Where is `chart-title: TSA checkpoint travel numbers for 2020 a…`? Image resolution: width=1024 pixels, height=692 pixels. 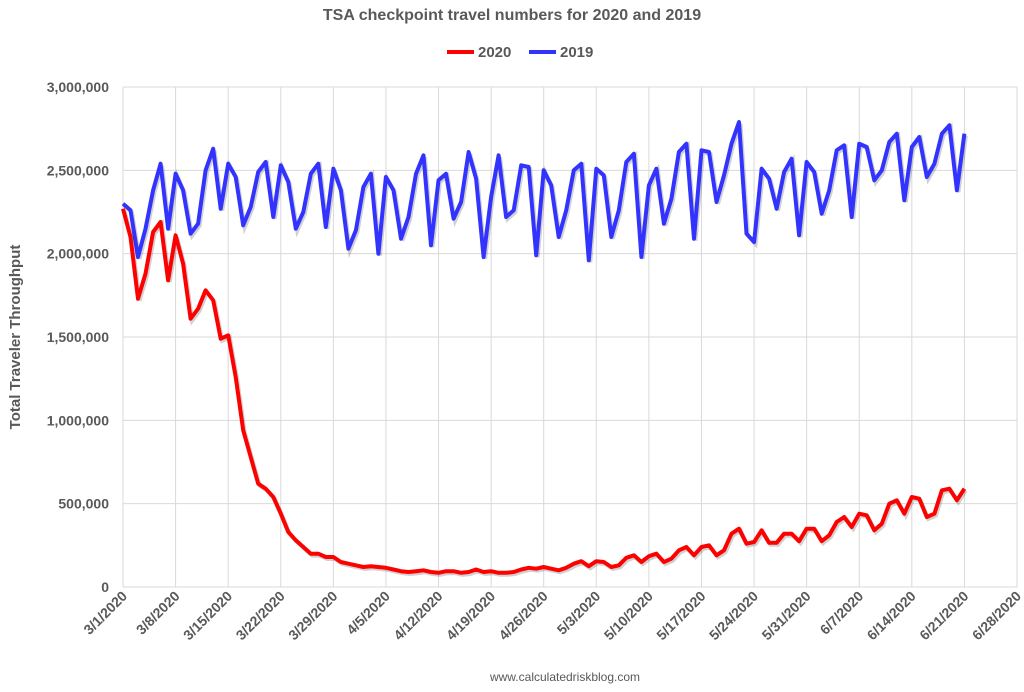
chart-title: TSA checkpoint travel numbers for 2020 a… is located at coordinates (512, 15).